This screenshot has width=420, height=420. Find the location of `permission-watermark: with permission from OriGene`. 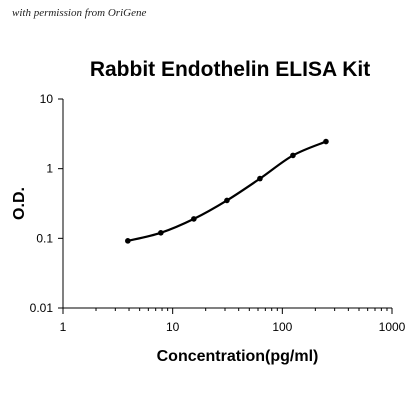

permission-watermark: with permission from OriGene is located at coordinates (79, 13).